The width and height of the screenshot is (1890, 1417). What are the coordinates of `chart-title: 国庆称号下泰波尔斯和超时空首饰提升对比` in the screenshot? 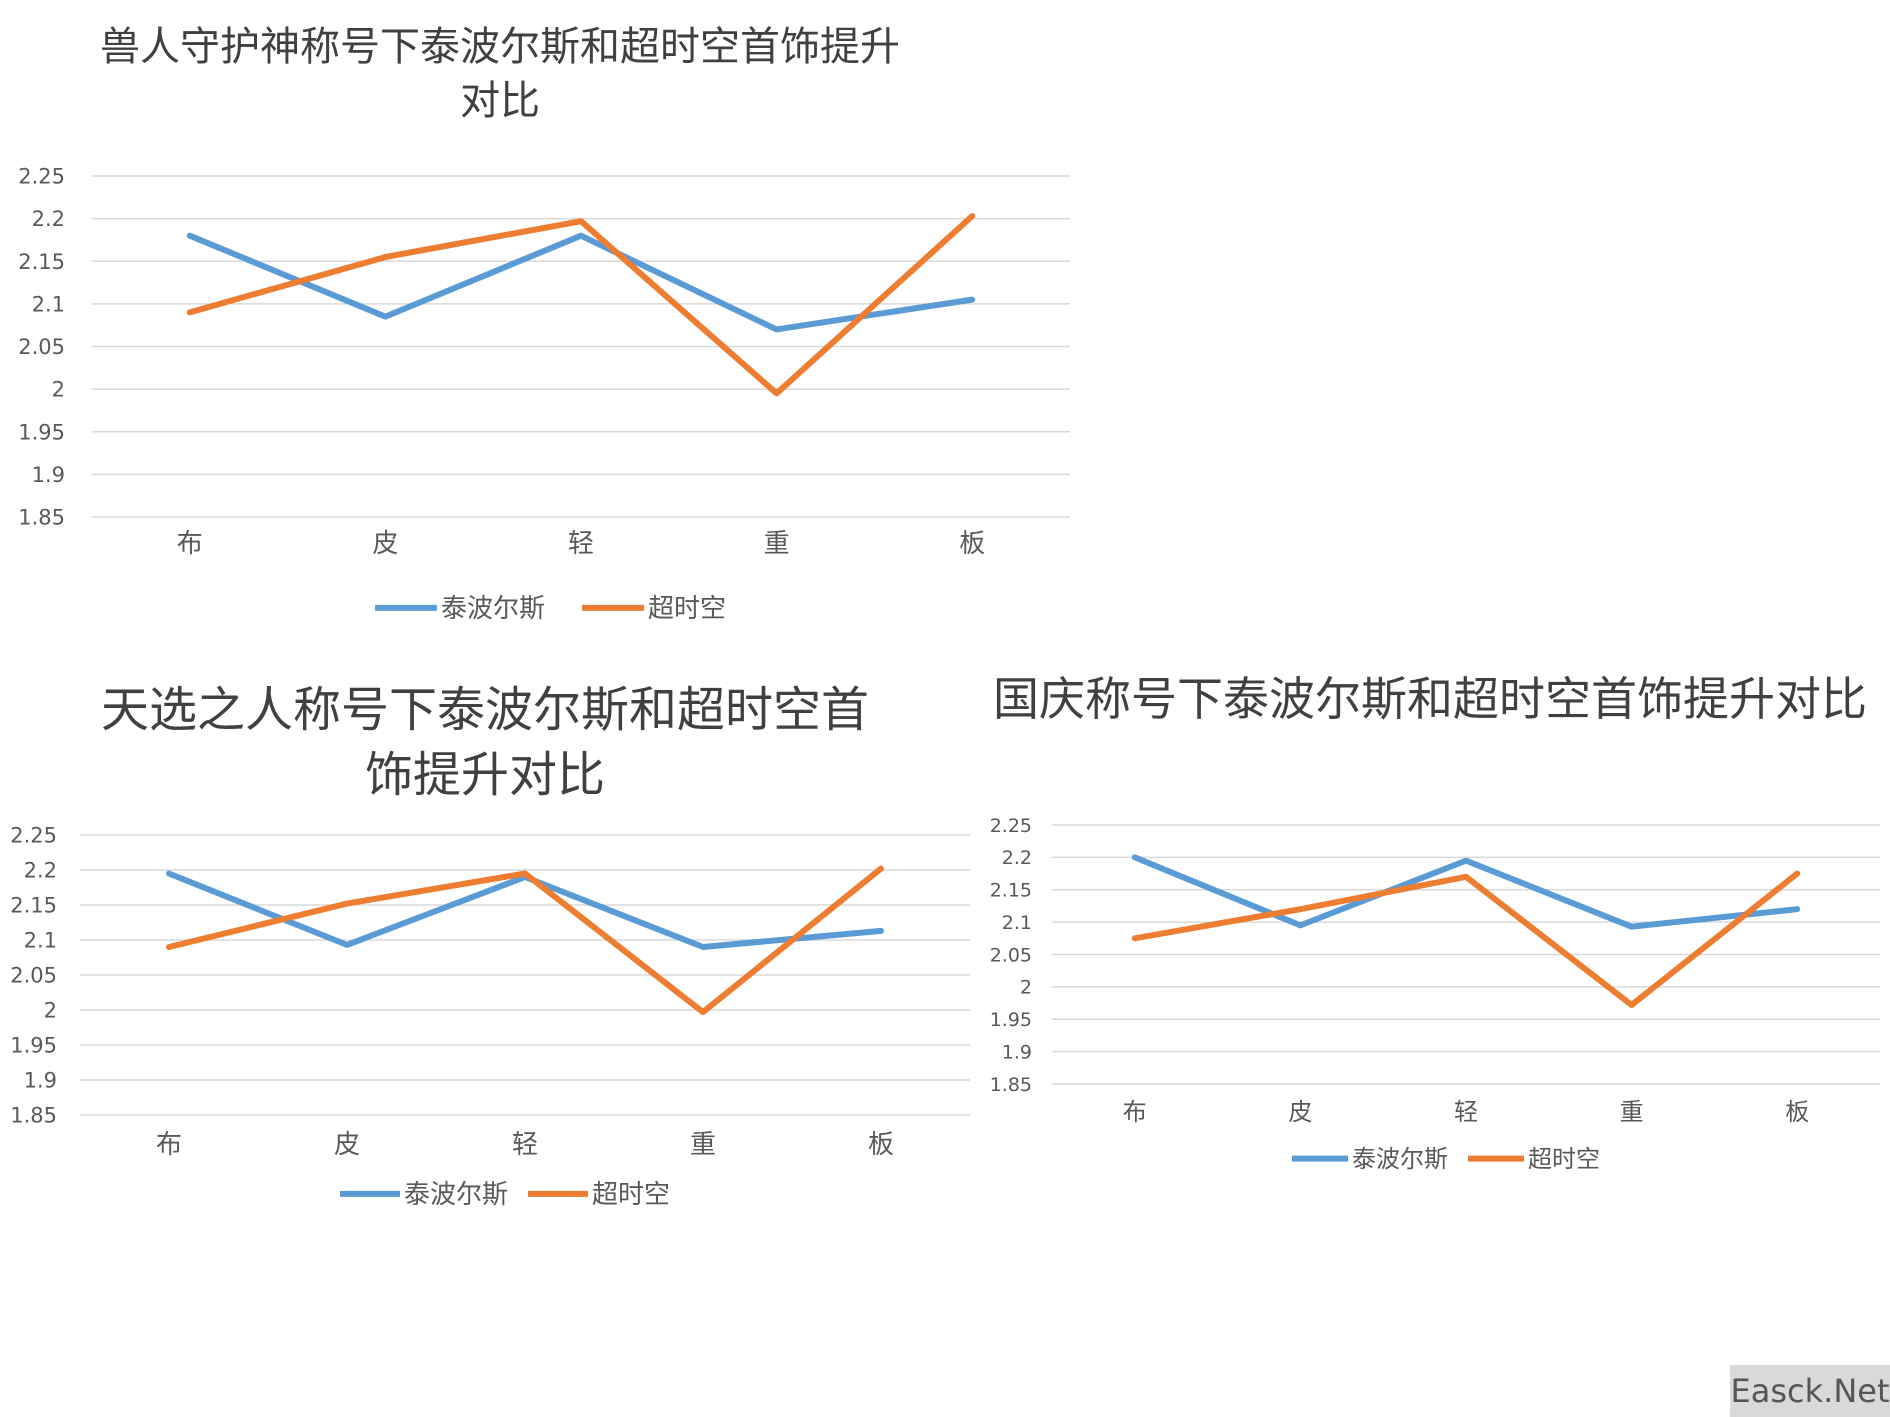 It's located at (1430, 699).